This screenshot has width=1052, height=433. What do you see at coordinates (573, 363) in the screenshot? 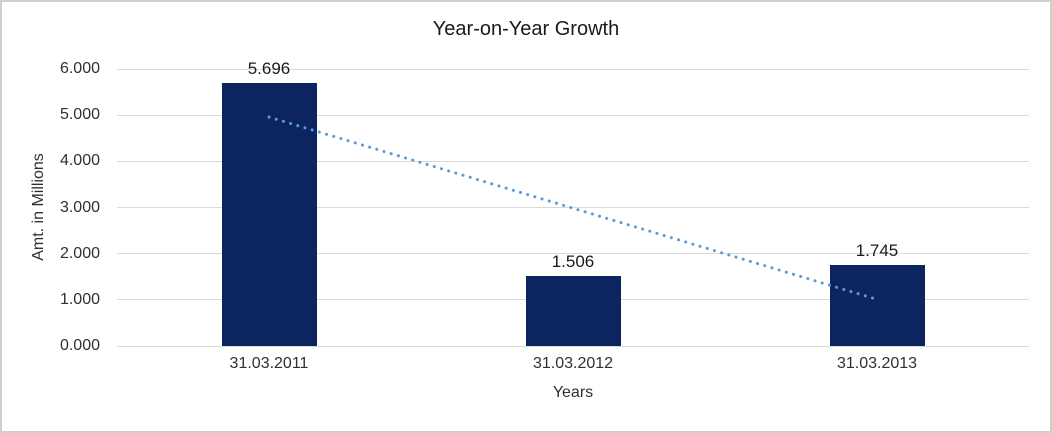
I see `x-tick-label: 31.03.2012` at bounding box center [573, 363].